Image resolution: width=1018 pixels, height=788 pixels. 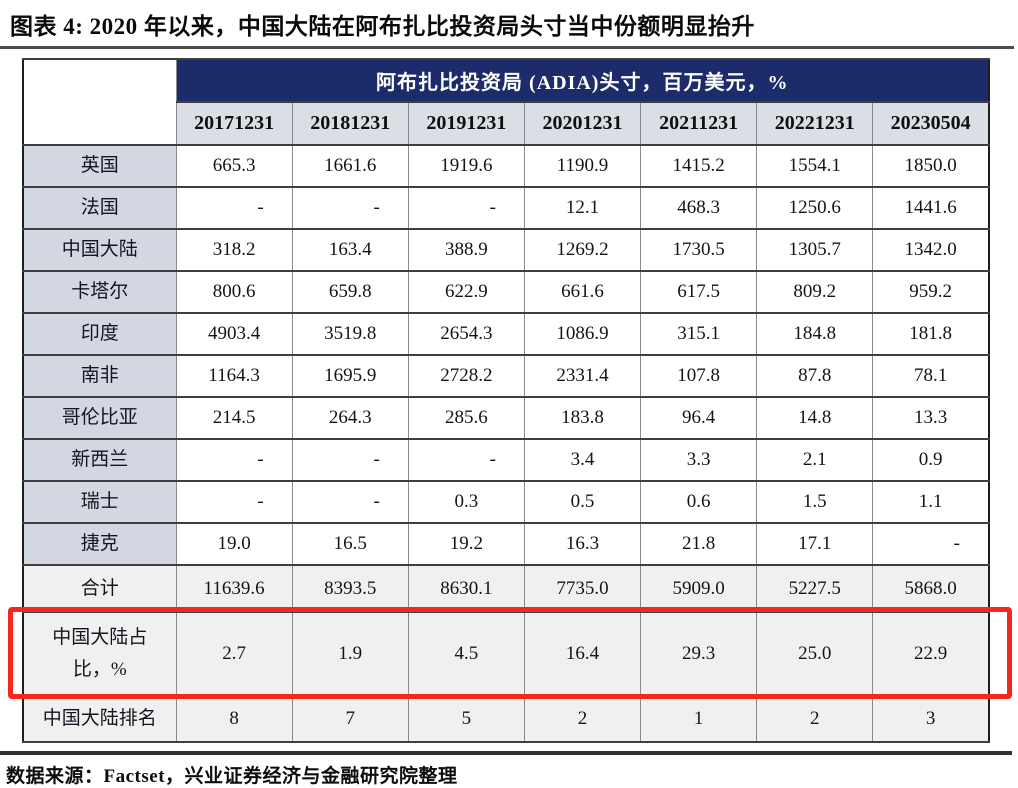 I want to click on table-cell: 1919.6, so click(x=466, y=166).